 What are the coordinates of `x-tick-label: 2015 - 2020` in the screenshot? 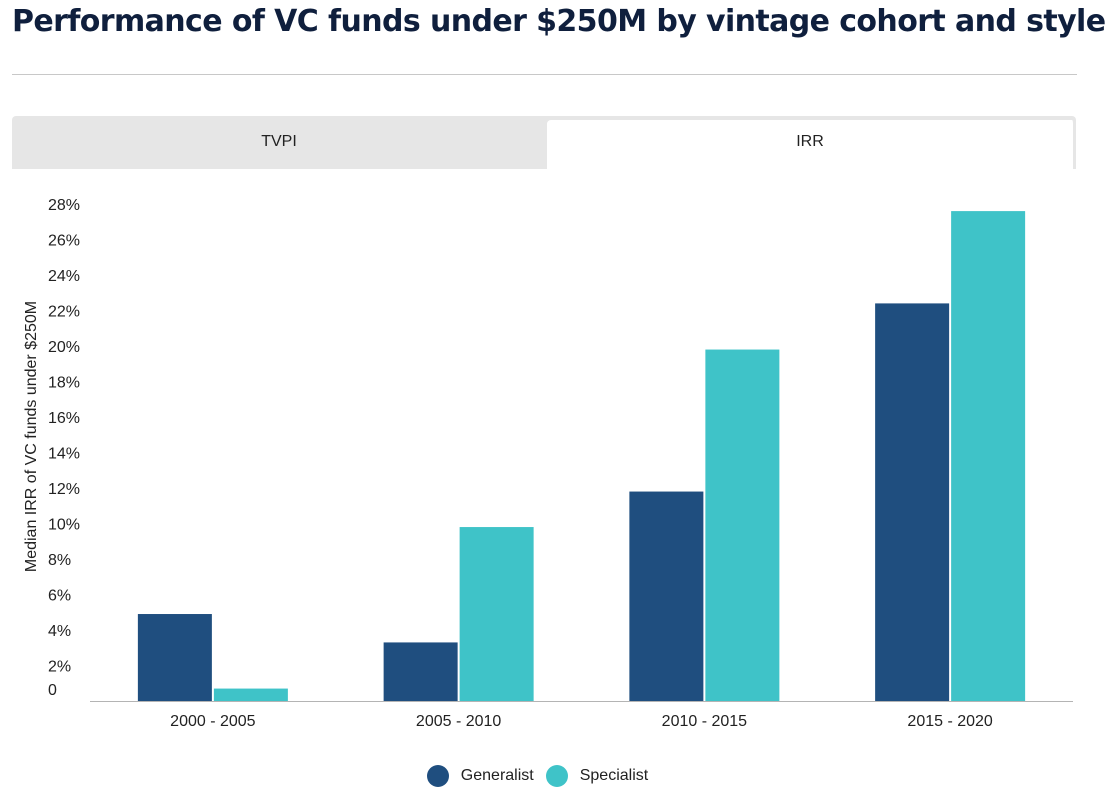 It's located at (950, 721).